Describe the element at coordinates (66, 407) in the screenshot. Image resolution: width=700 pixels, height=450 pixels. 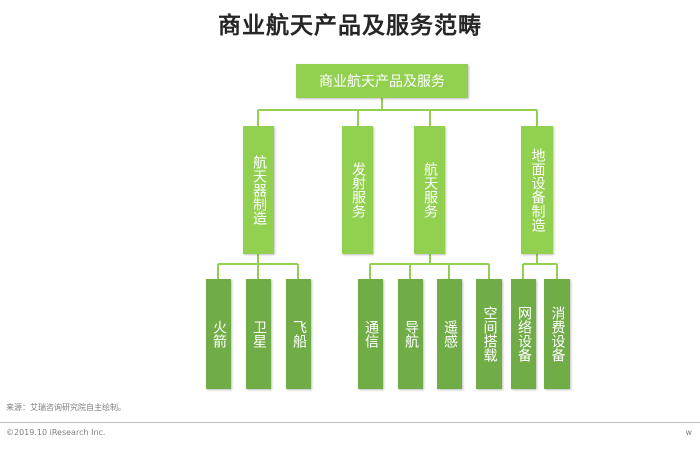
I see `source-note: 来源：艾瑞咨询研究院自主绘制。` at that location.